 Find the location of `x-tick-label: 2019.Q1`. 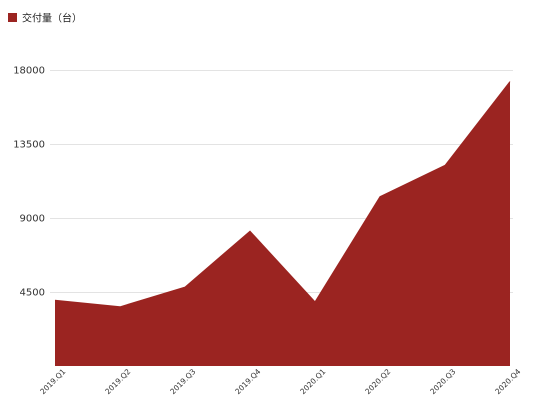

x-tick-label: 2019.Q1 is located at coordinates (52, 381).